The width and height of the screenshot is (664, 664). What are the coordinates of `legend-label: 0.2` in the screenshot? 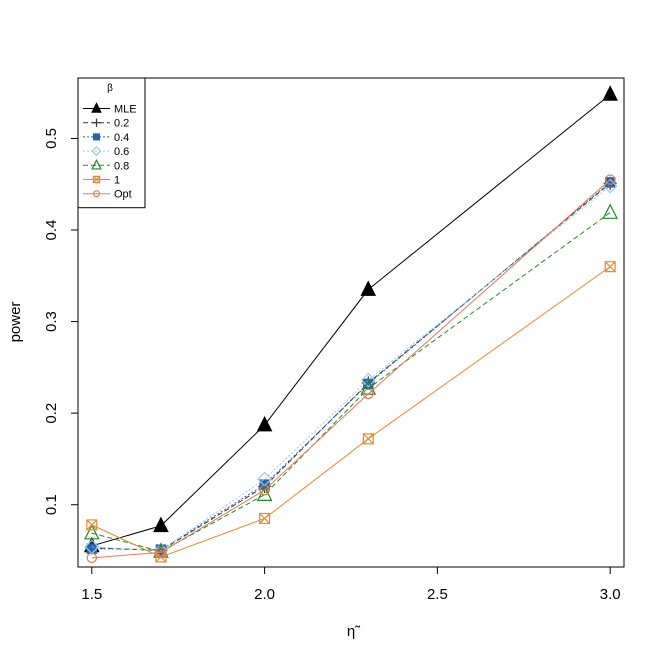 It's located at (121, 124).